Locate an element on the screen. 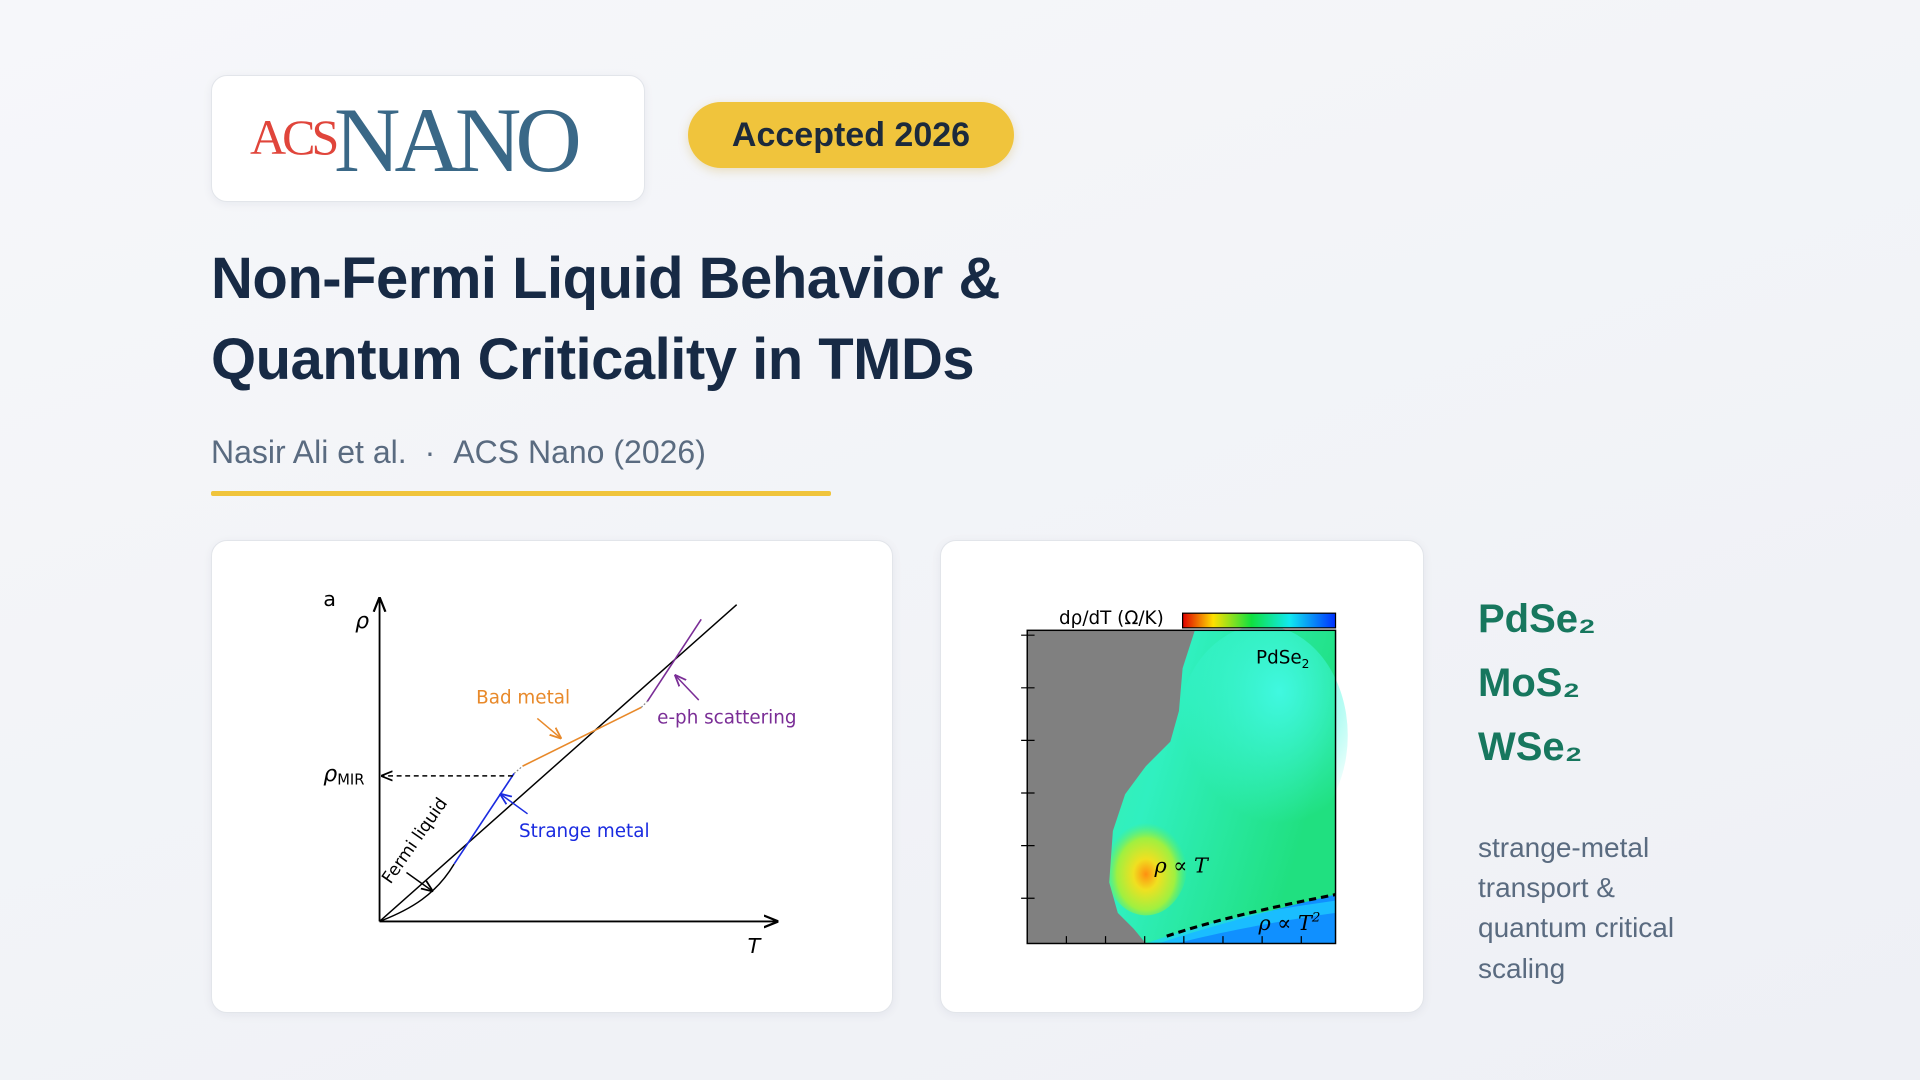  accent-rule is located at coordinates (521, 493).